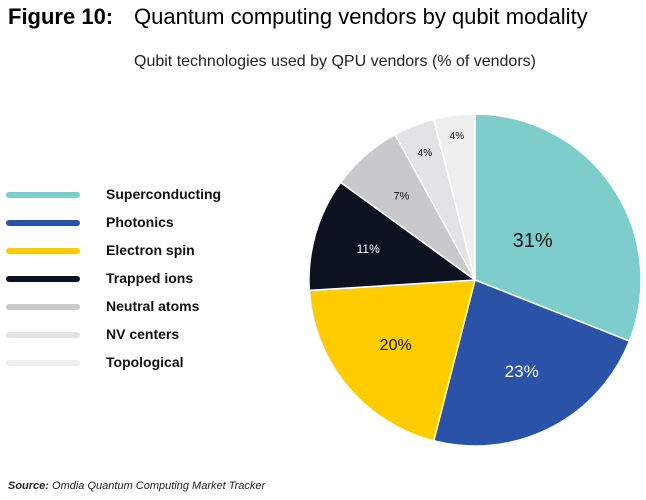 This screenshot has width=646, height=500. What do you see at coordinates (159, 486) in the screenshot?
I see `source-text: Omdia Quantum Computing Market Tracker` at bounding box center [159, 486].